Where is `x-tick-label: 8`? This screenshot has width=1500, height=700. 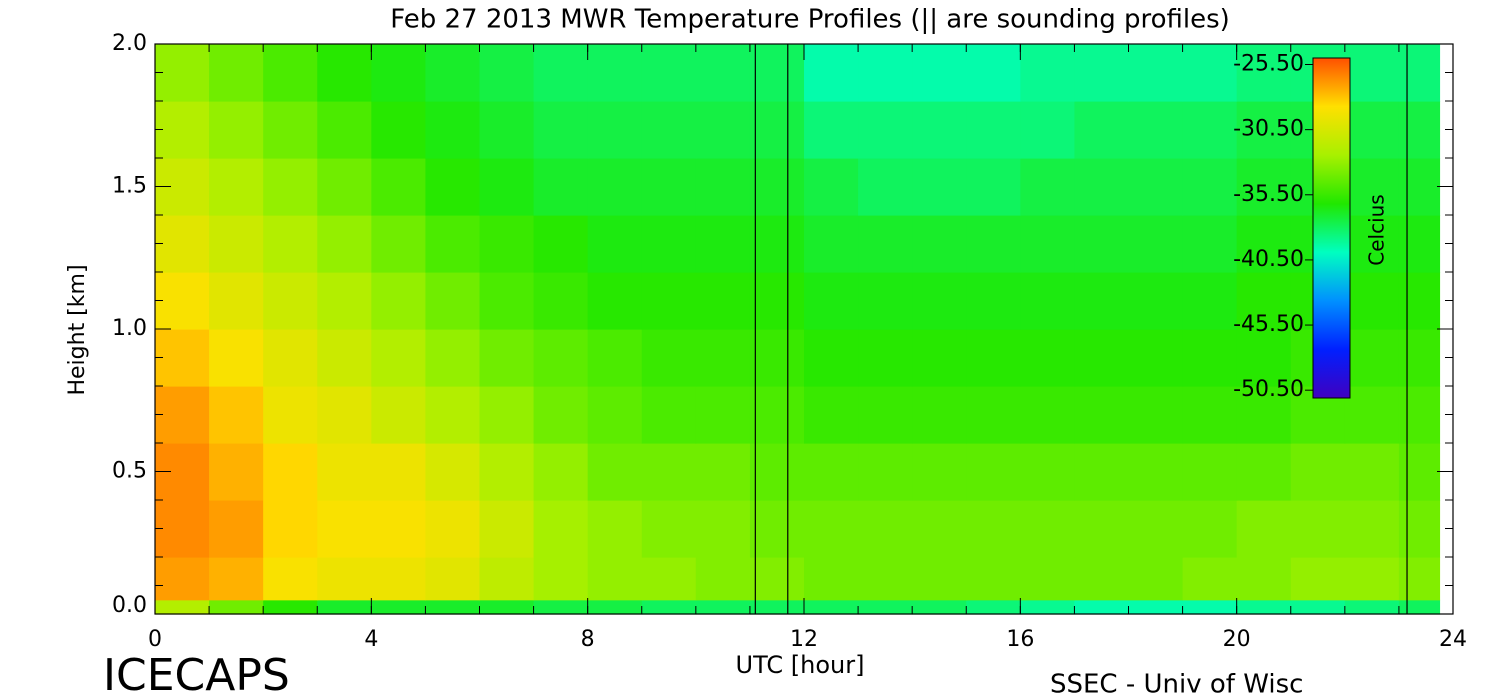 x-tick-label: 8 is located at coordinates (588, 639).